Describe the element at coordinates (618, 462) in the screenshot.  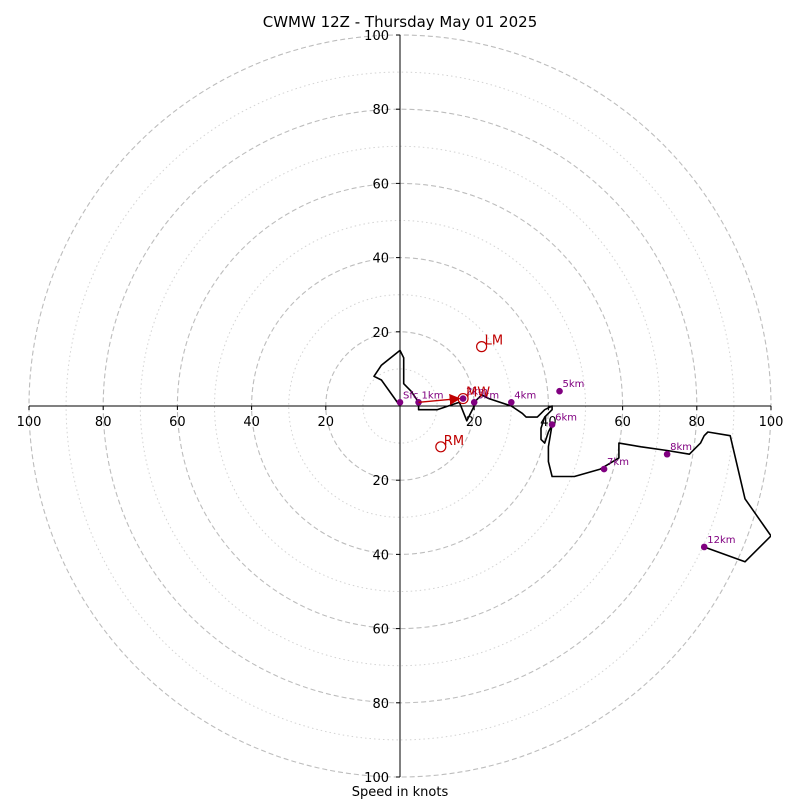
I see `height-marker-label: 7km` at that location.